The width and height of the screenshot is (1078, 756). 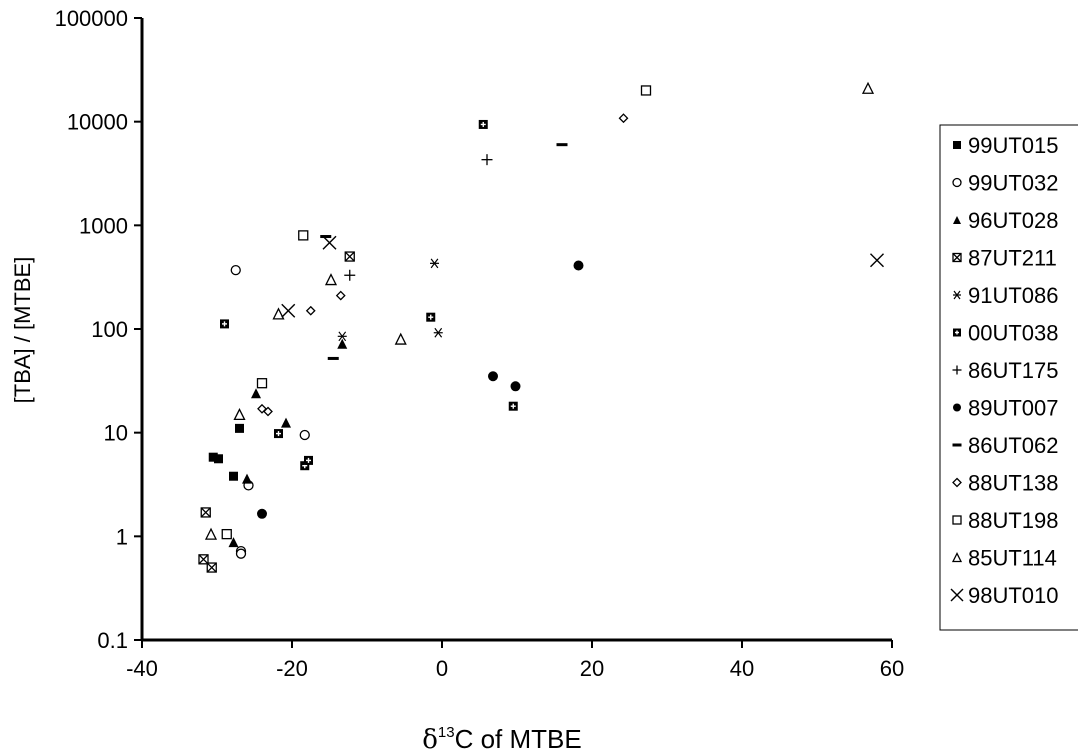 What do you see at coordinates (446, 732) in the screenshot?
I see `x-axis-label-superscript: 13` at bounding box center [446, 732].